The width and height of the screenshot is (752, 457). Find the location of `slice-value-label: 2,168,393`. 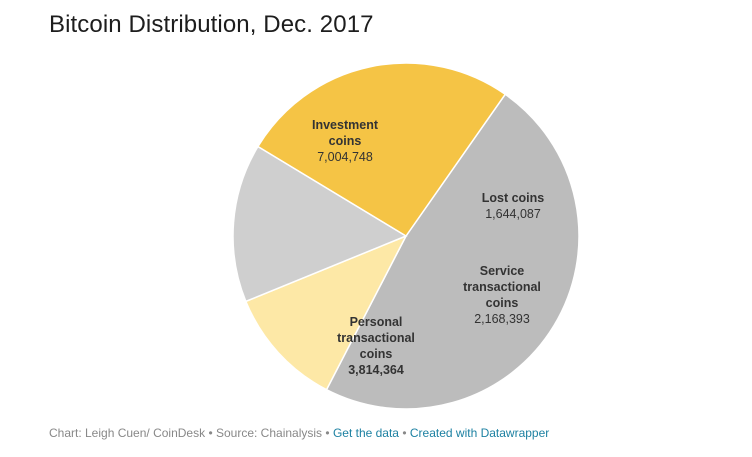

slice-value-label: 2,168,393 is located at coordinates (502, 319).